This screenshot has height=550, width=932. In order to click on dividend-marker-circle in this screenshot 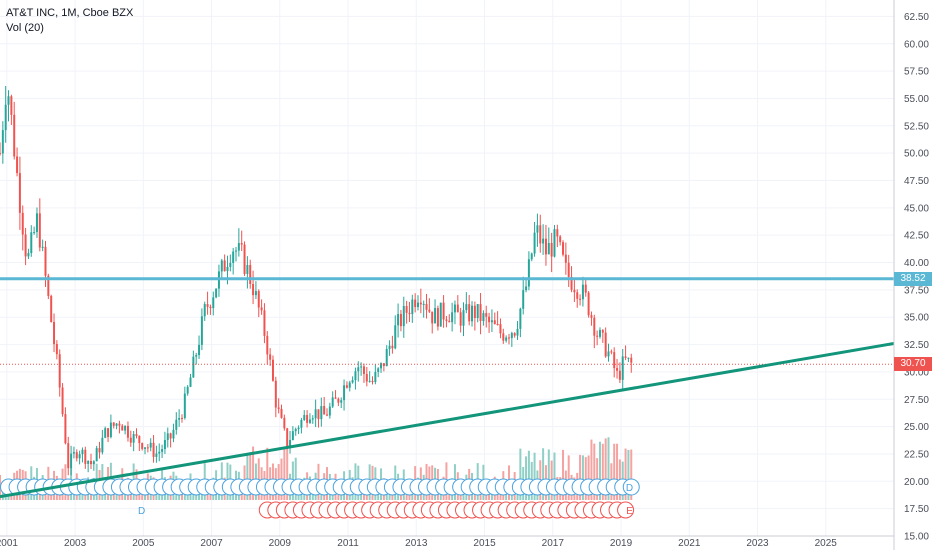, I will do `click(631, 487)`.